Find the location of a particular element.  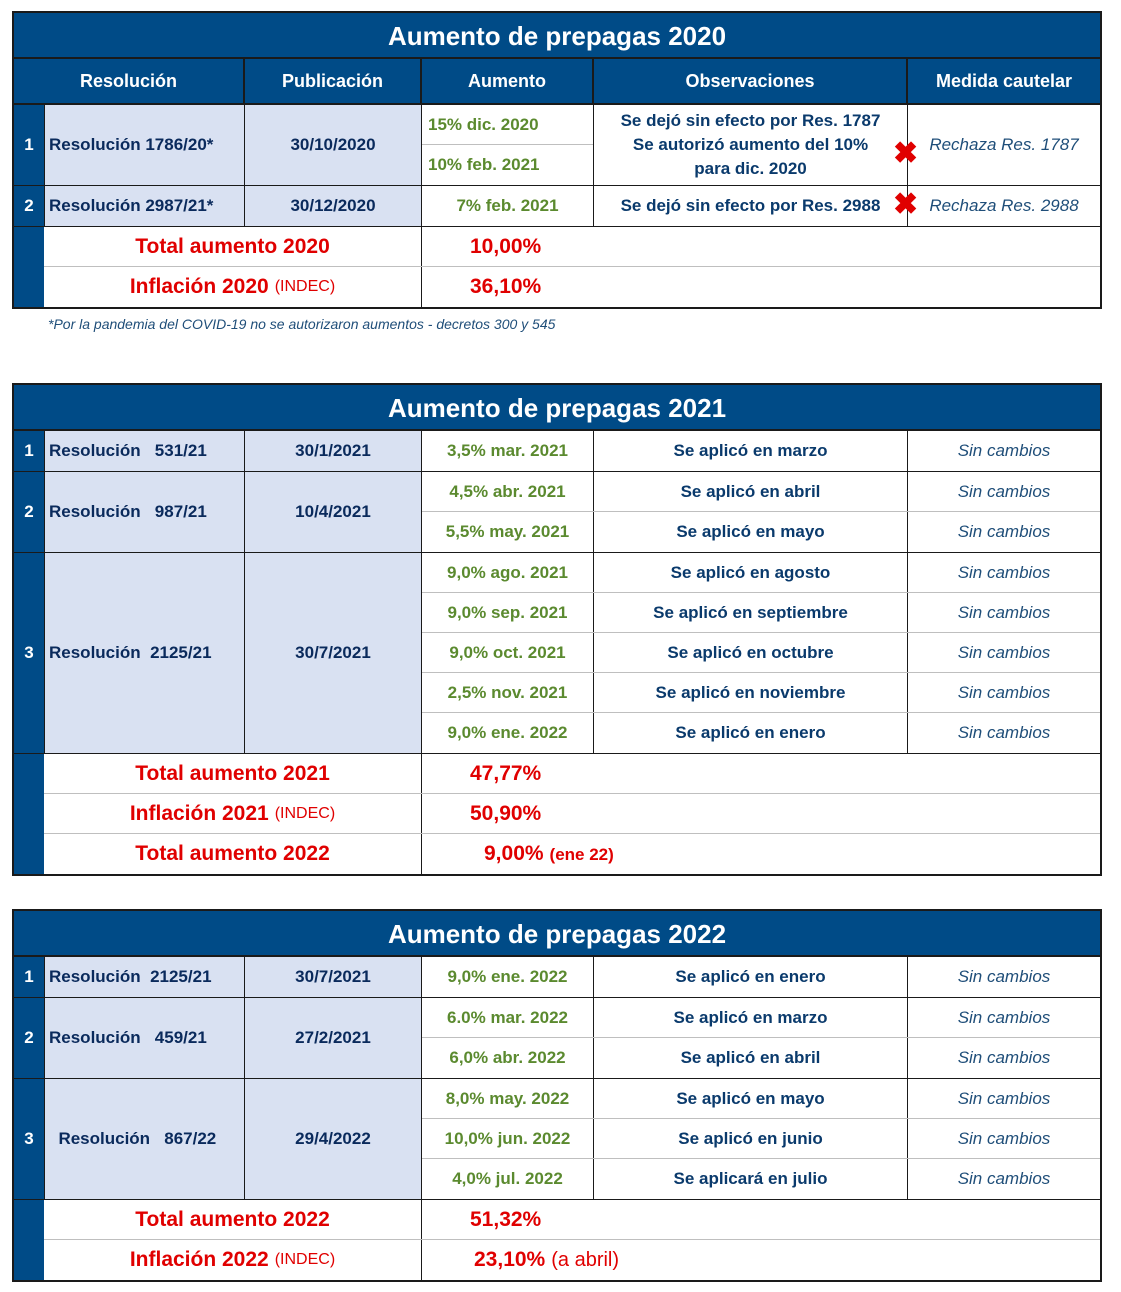

measure-cell: Rechaza Res. 1787 is located at coordinates (1004, 144).